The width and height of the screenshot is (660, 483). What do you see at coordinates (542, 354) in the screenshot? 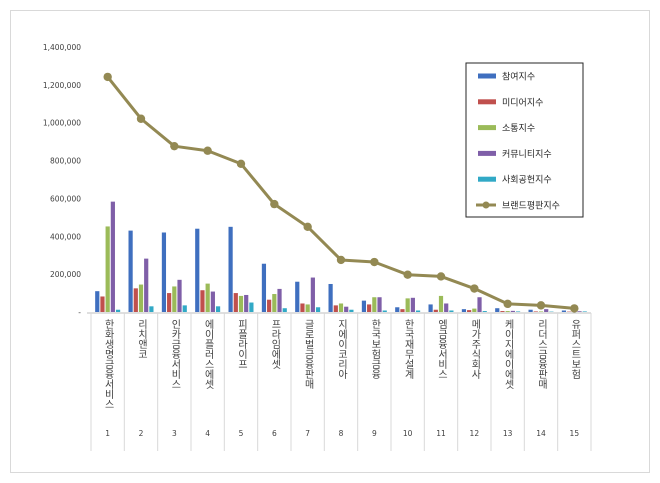
I see `category-label: 리더스금융판매` at bounding box center [542, 354].